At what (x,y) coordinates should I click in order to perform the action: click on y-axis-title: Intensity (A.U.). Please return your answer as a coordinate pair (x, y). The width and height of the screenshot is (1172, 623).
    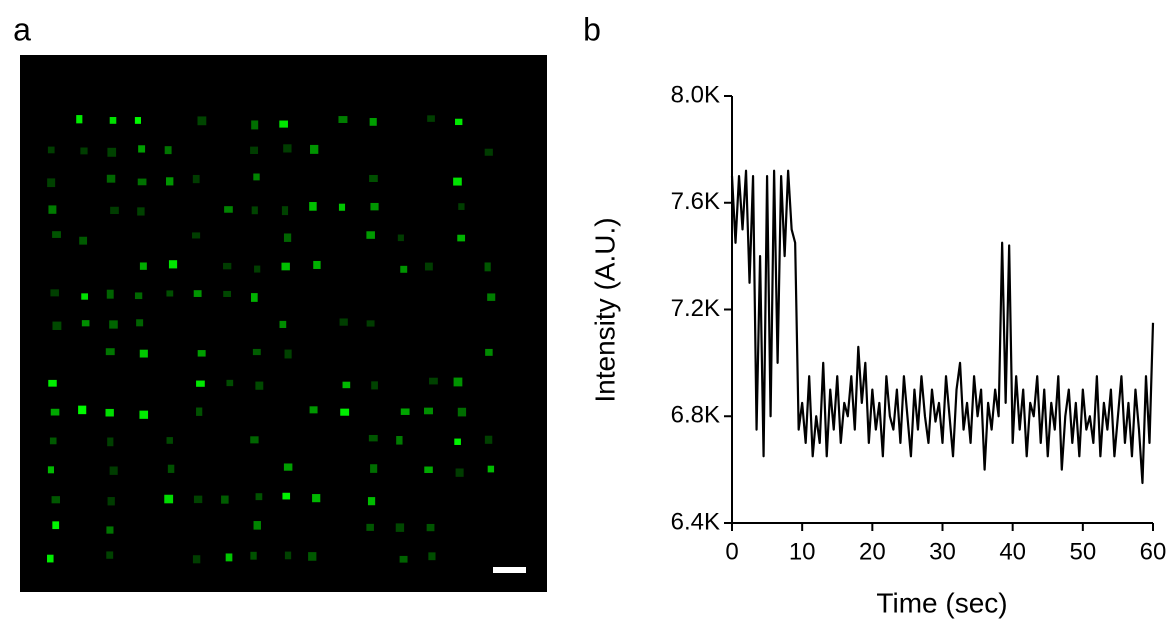
    Looking at the image, I should click on (604, 309).